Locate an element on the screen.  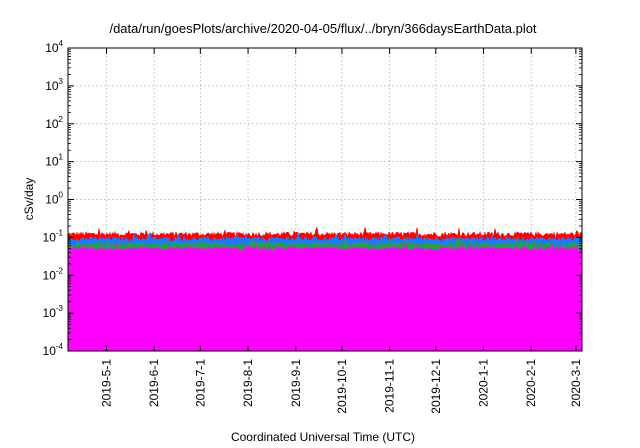
series-floor-band is located at coordinates (325, 270).